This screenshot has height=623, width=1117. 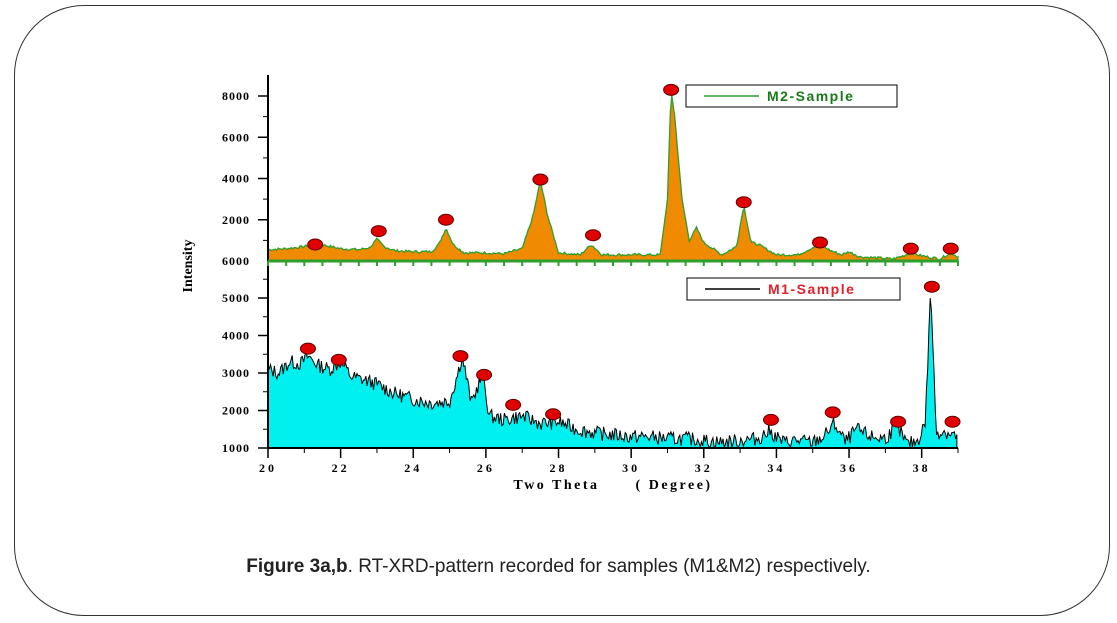 I want to click on x-tick-label: 36, so click(x=849, y=468).